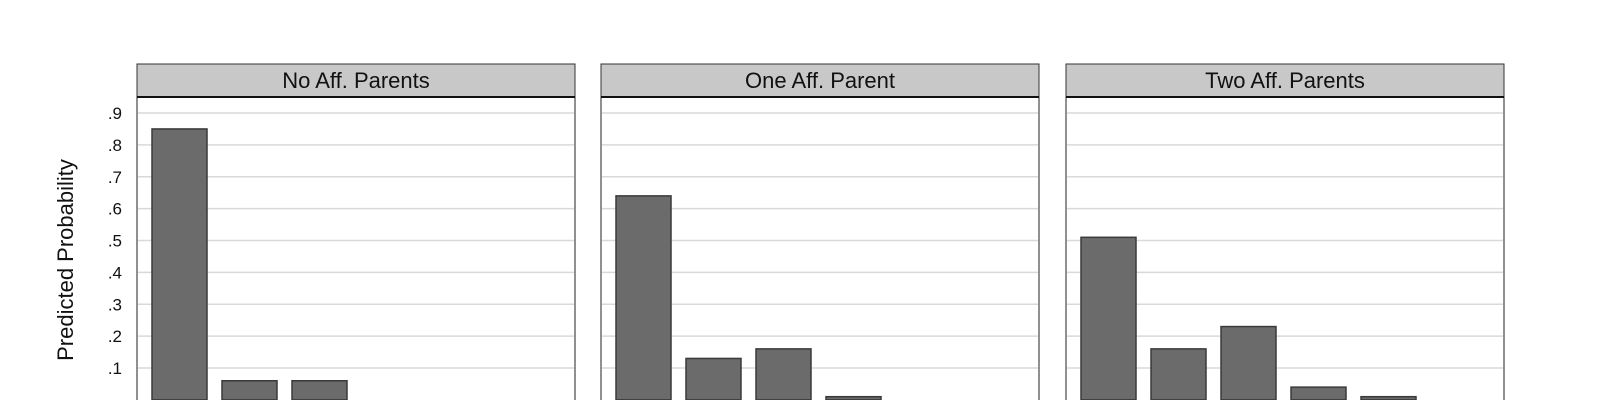  I want to click on y-tick-label: .8, so click(115, 145).